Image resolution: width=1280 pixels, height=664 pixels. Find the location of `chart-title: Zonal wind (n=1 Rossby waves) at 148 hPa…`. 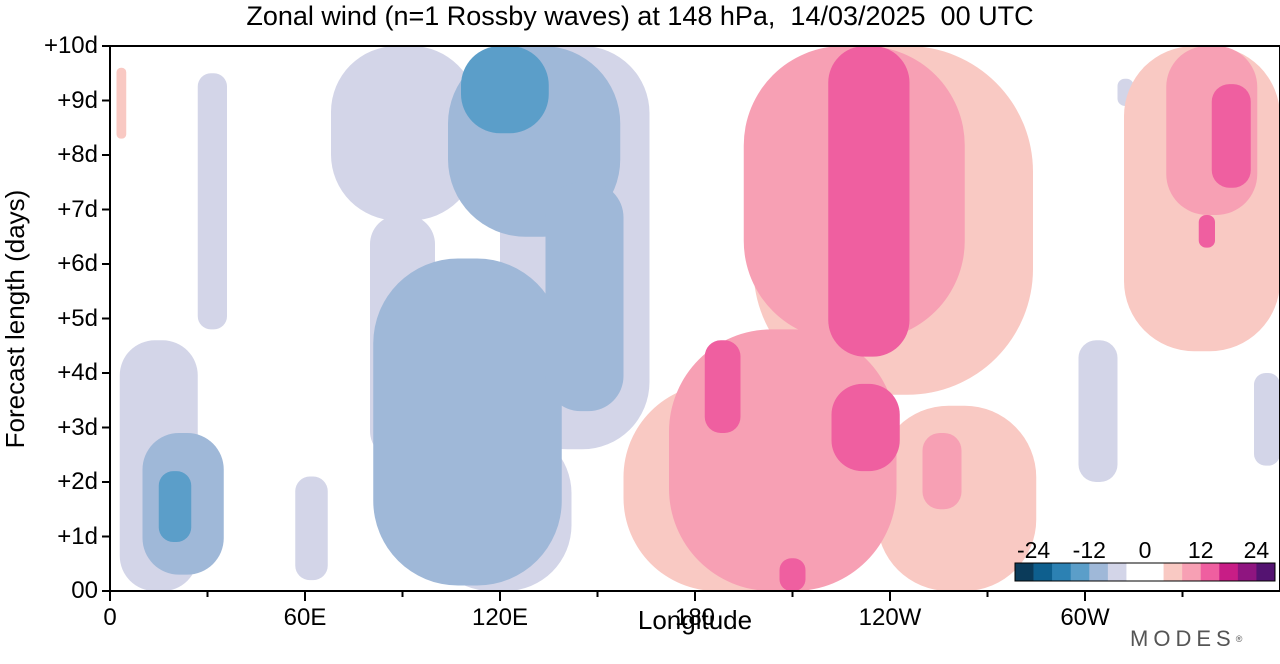

chart-title: Zonal wind (n=1 Rossby waves) at 148 hPa… is located at coordinates (640, 16).